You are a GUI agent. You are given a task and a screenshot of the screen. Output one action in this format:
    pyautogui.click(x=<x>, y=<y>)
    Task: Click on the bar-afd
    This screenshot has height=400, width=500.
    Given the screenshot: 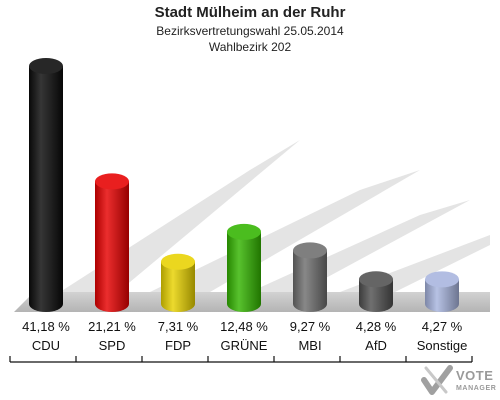 What is the action you would take?
    pyautogui.click(x=376, y=291)
    